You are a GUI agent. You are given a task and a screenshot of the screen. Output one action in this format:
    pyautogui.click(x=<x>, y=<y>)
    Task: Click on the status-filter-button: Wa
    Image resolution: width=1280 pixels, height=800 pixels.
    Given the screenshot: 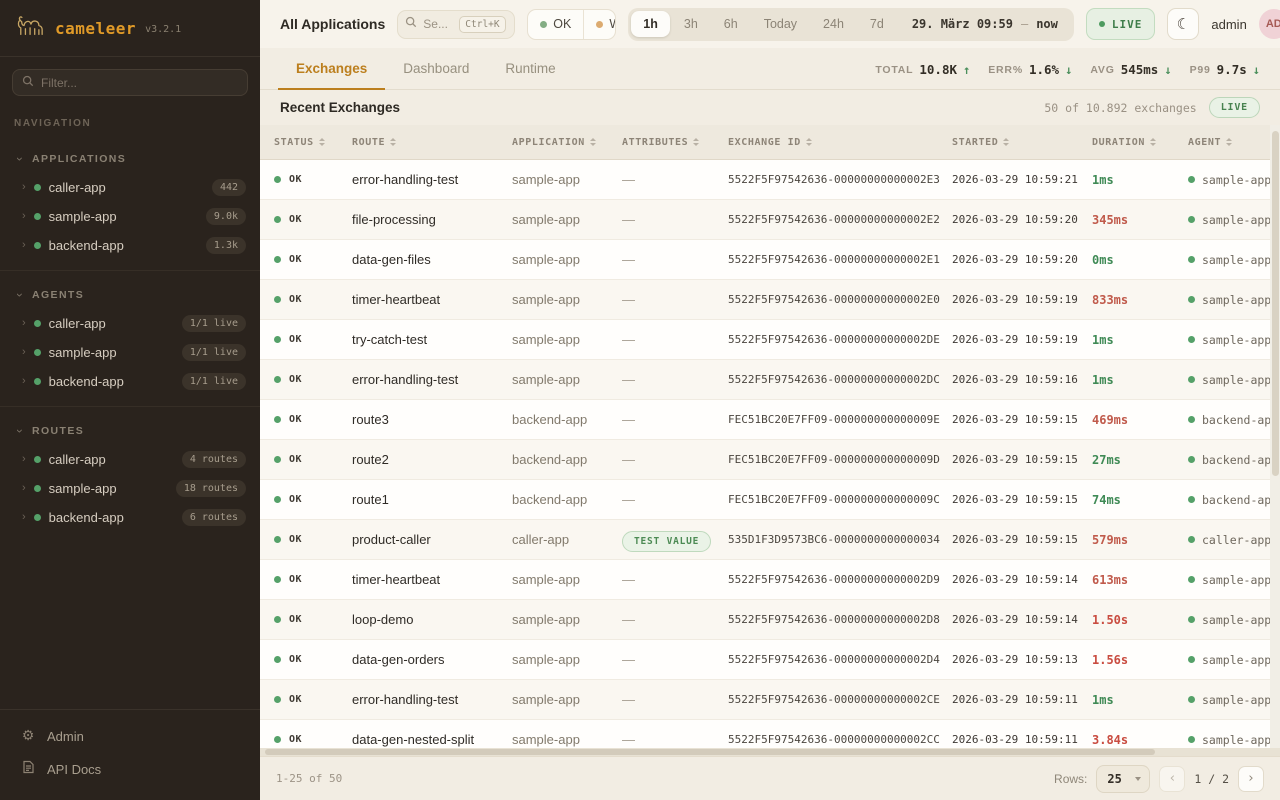 What is the action you would take?
    pyautogui.click(x=599, y=24)
    